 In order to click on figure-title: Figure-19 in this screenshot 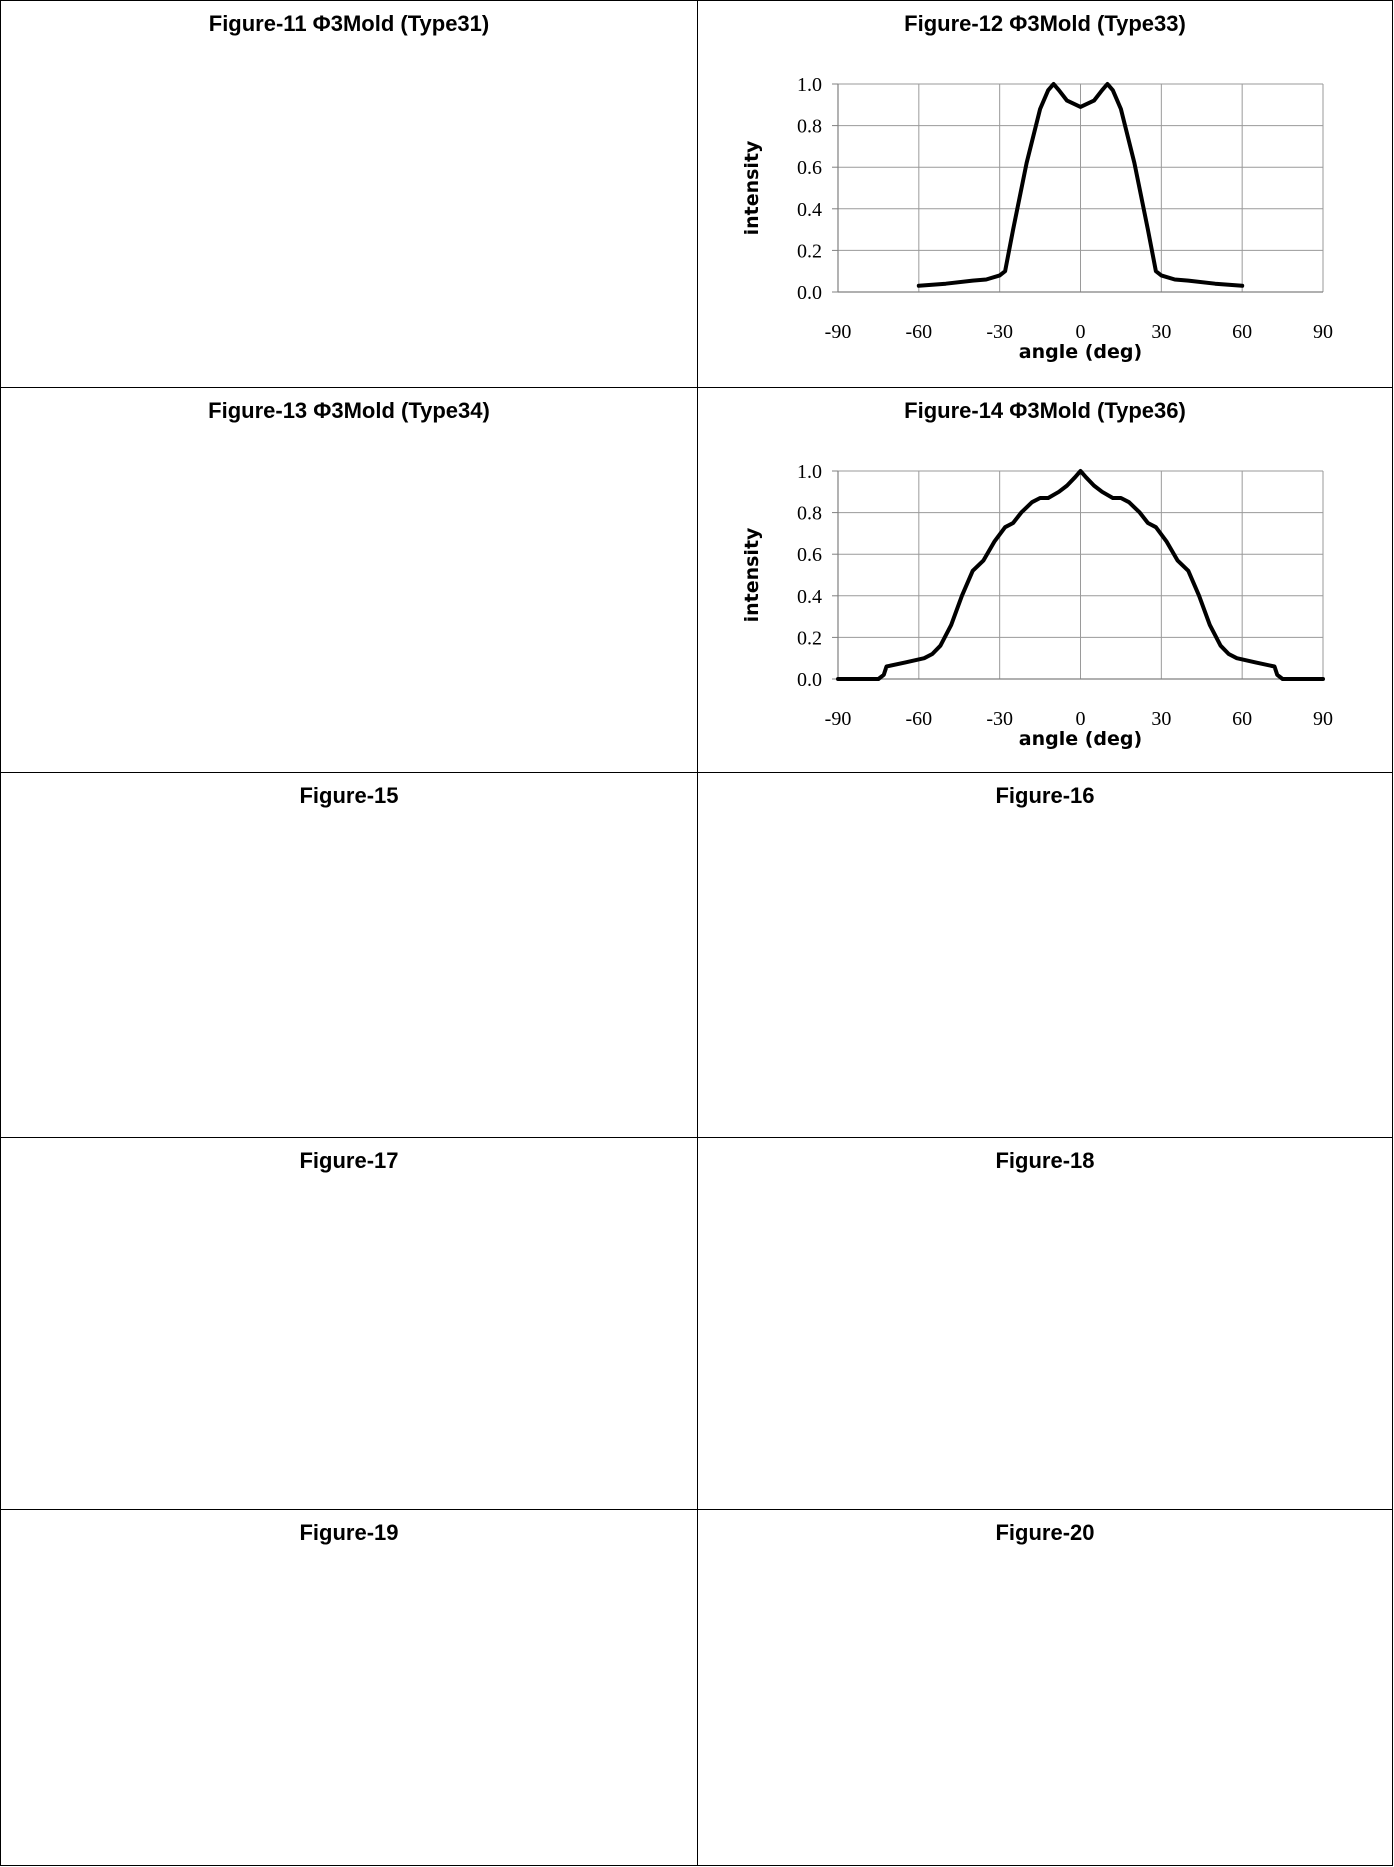, I will do `click(349, 1532)`.